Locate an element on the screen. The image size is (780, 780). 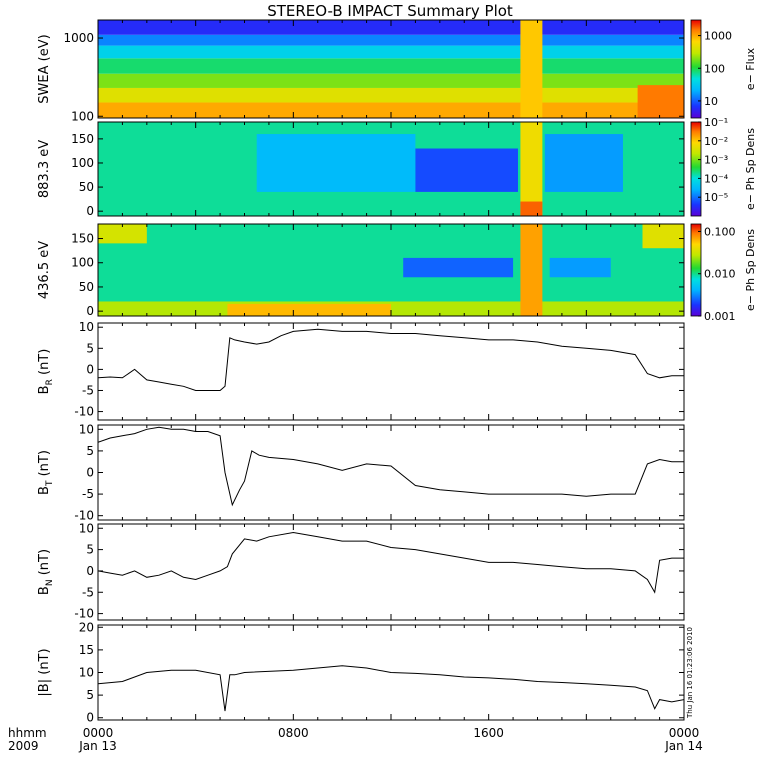
time-tick-label: 0800 is located at coordinates (293, 733).